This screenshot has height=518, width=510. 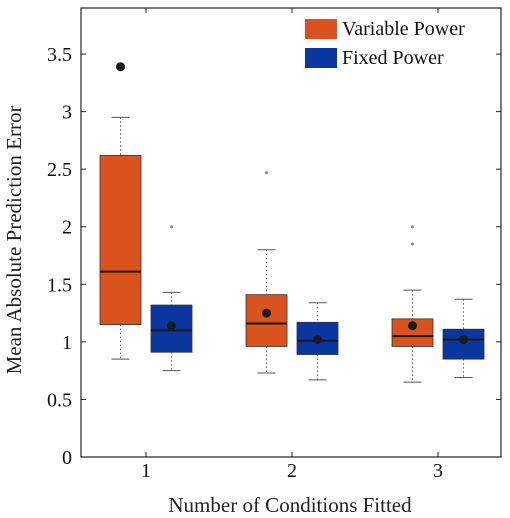 I want to click on y-tick-label: 1.5, so click(x=59, y=285).